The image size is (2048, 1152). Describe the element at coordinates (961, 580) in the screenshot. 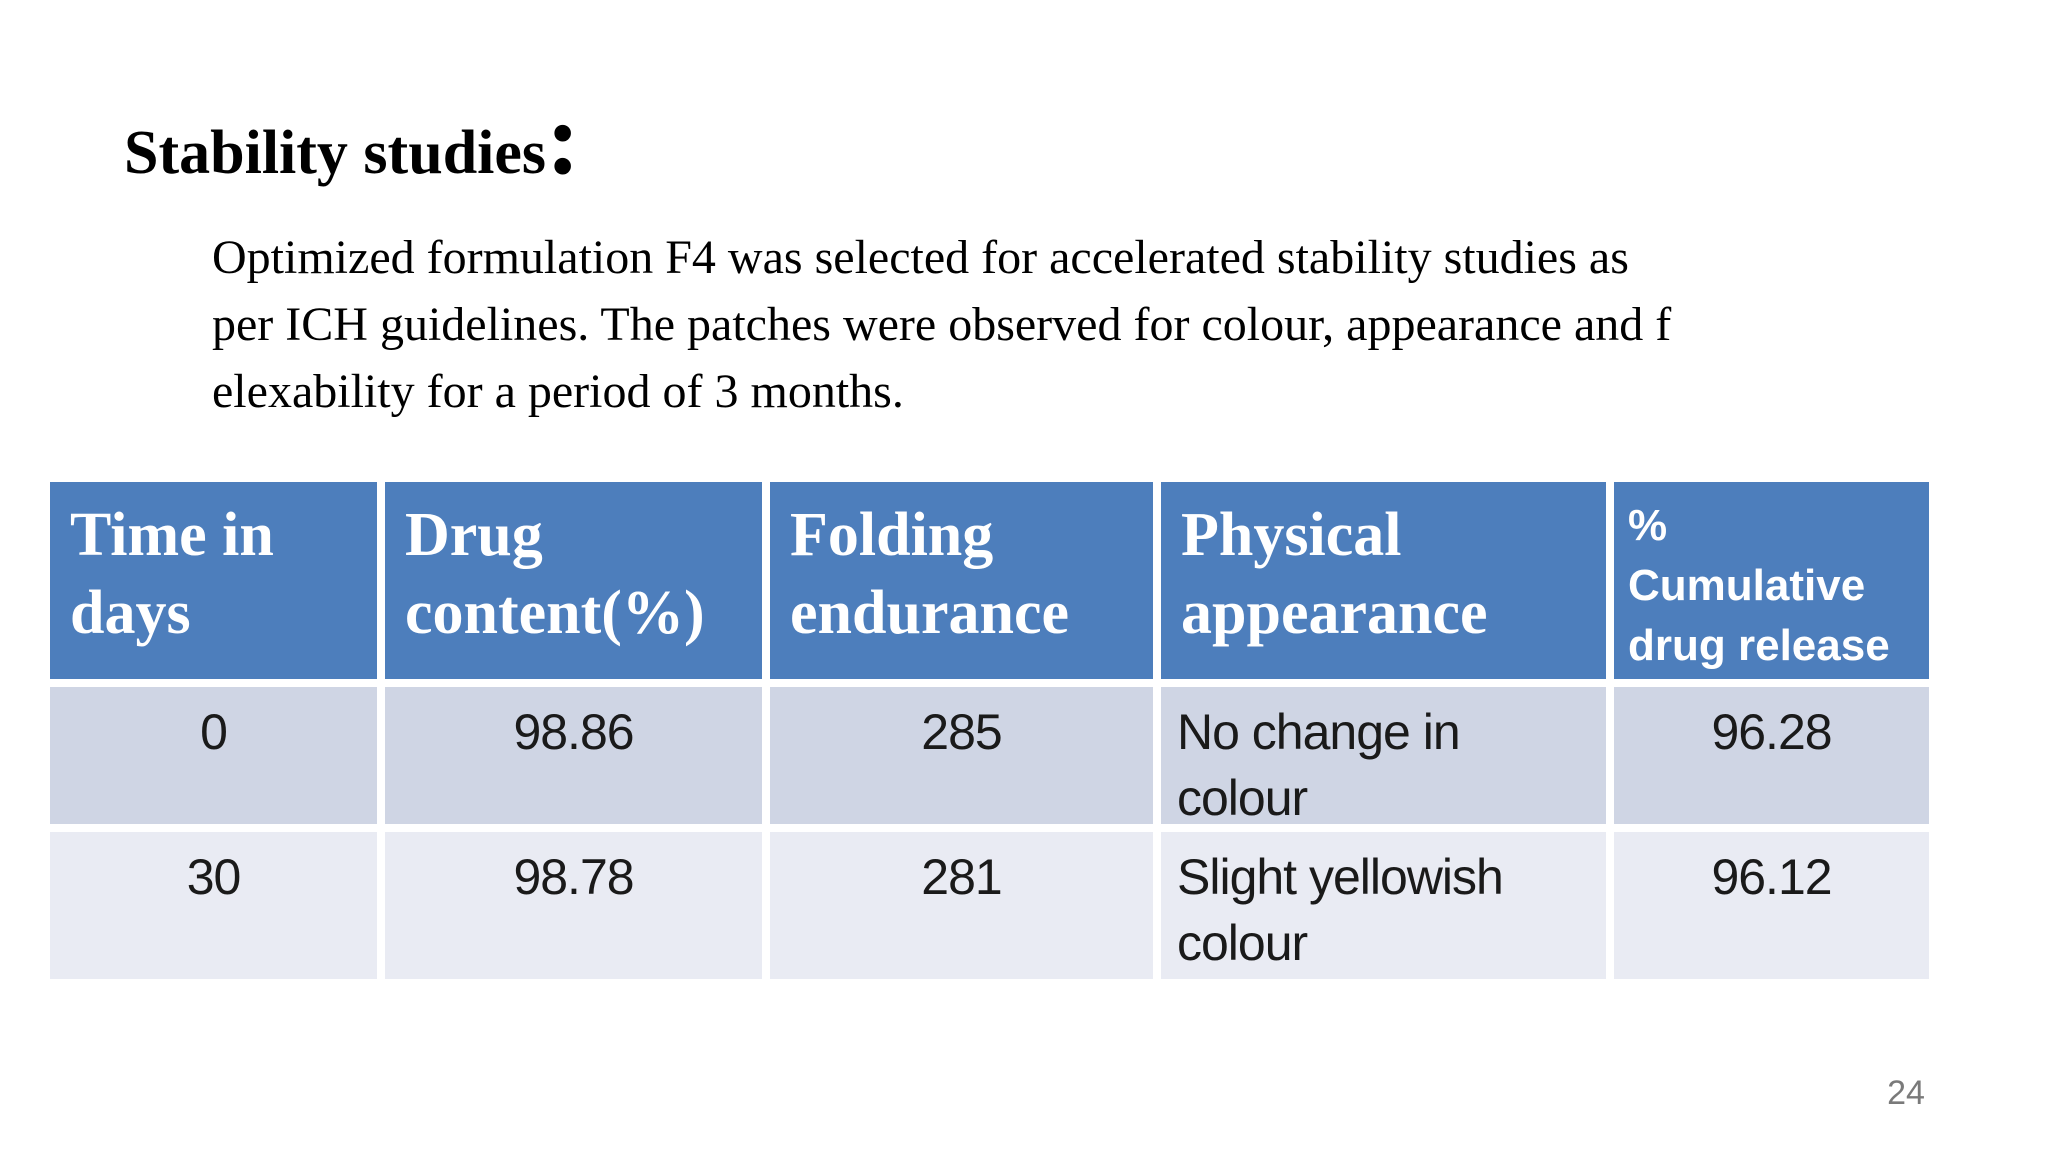

I see `header-folding-endurance: Folding endurance` at that location.